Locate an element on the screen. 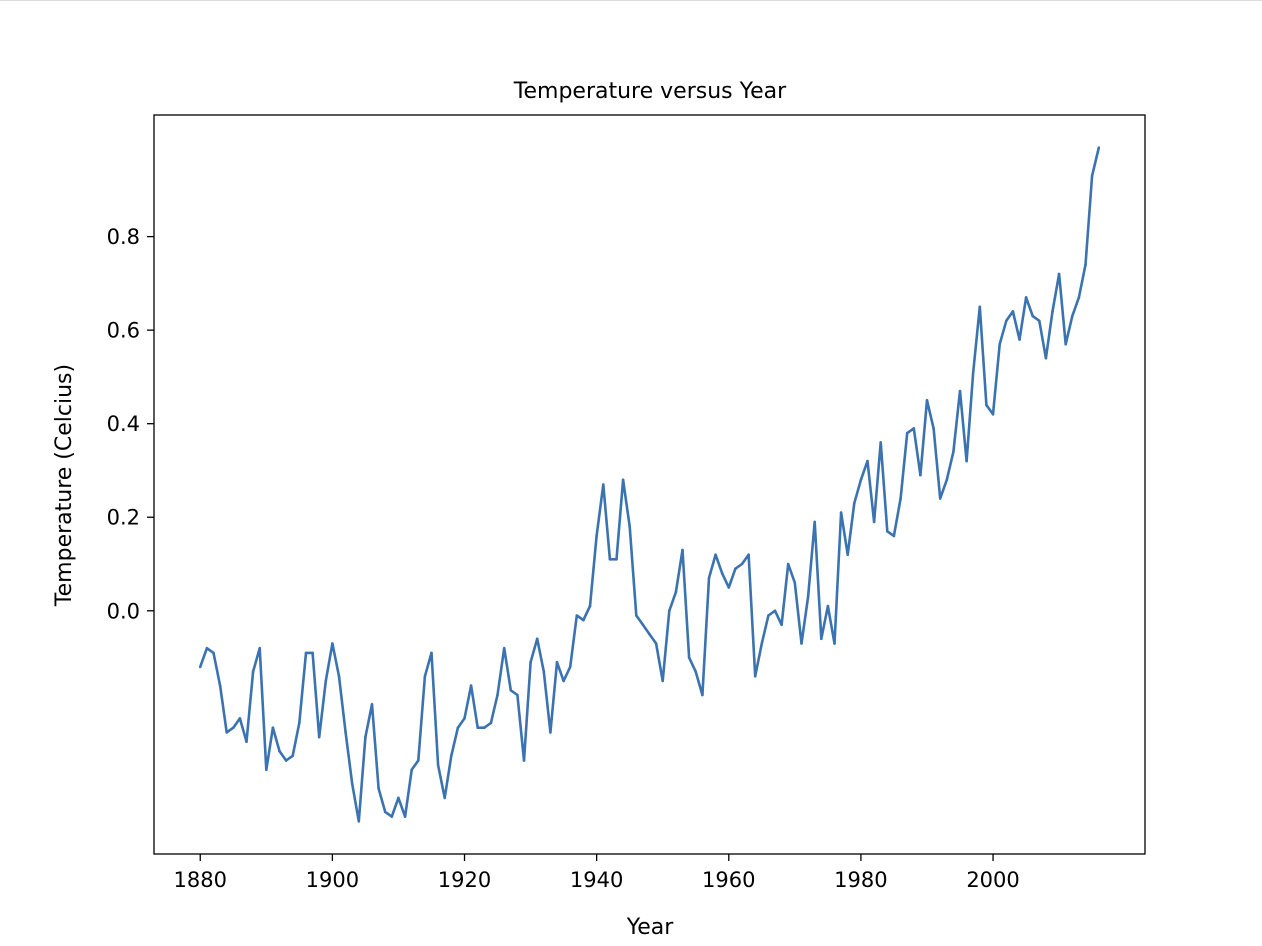 The width and height of the screenshot is (1262, 946). y-axis: 0.0 0.2 0.4 0.6 0.8 is located at coordinates (130, 424).